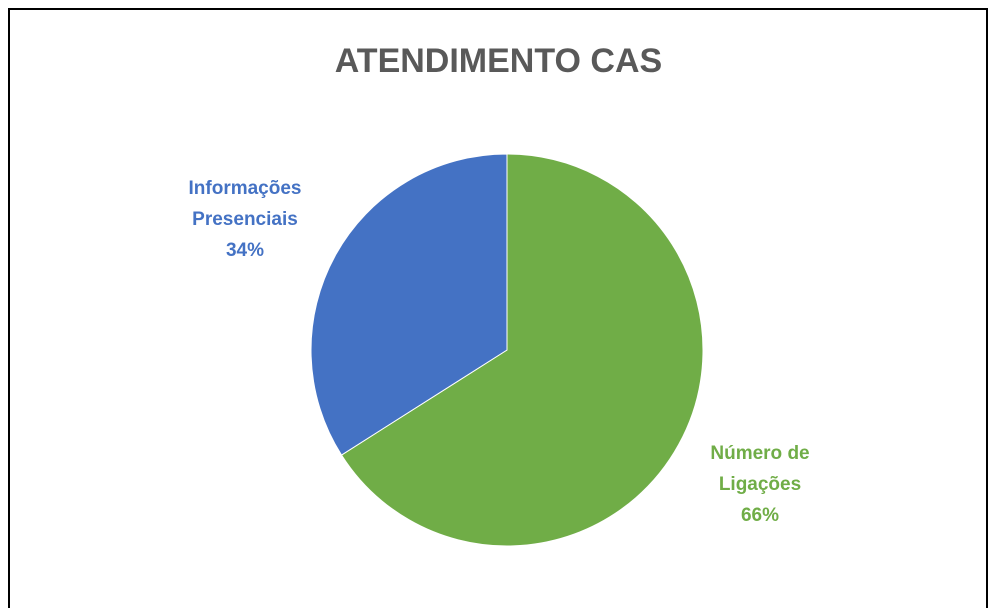 This screenshot has height=608, width=997. Describe the element at coordinates (760, 515) in the screenshot. I see `value-label: 66%` at that location.